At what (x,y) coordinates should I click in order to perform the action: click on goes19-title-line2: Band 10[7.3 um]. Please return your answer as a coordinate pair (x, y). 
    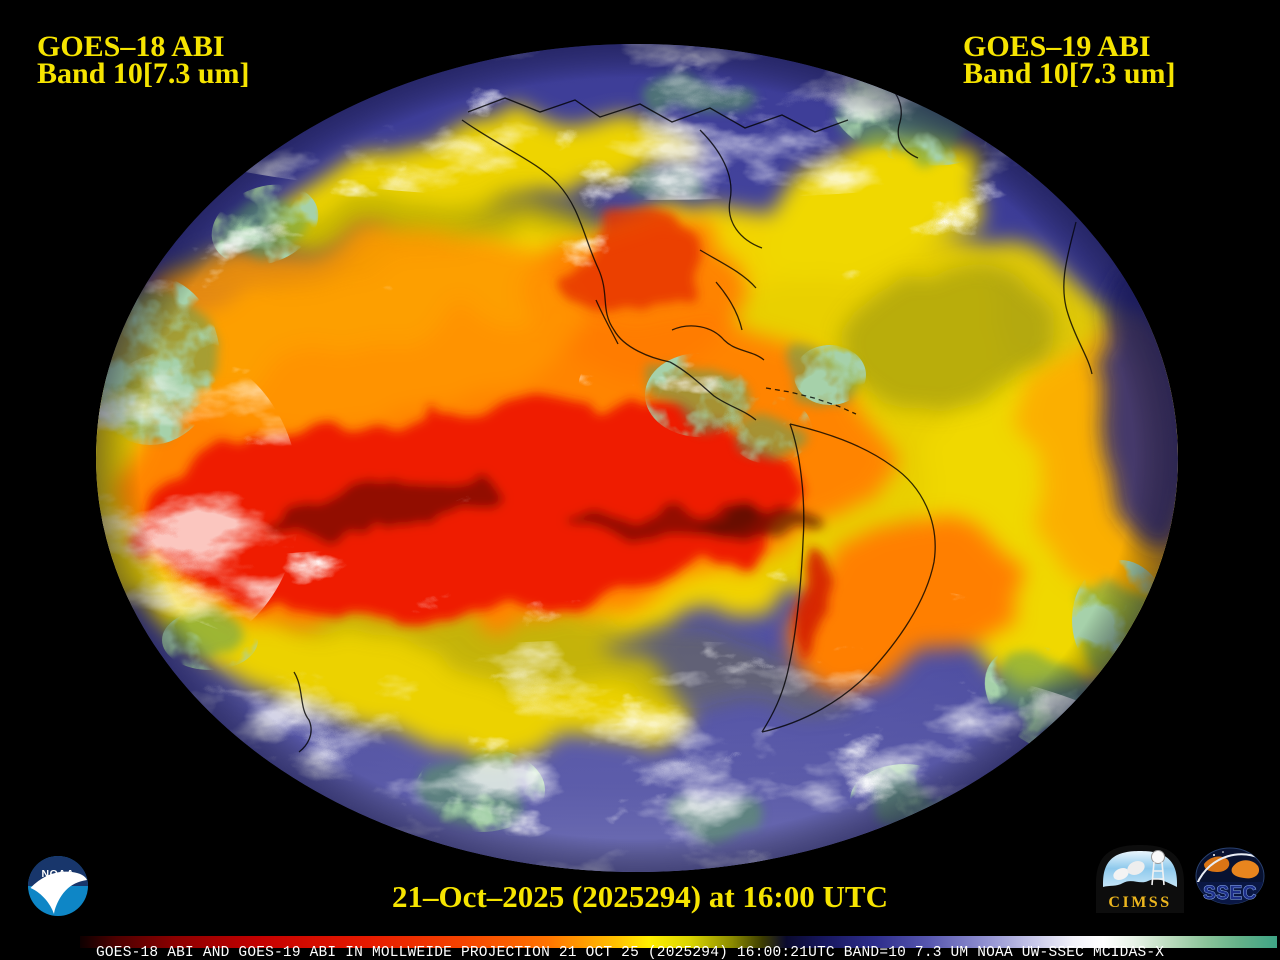
    Looking at the image, I should click on (1069, 73).